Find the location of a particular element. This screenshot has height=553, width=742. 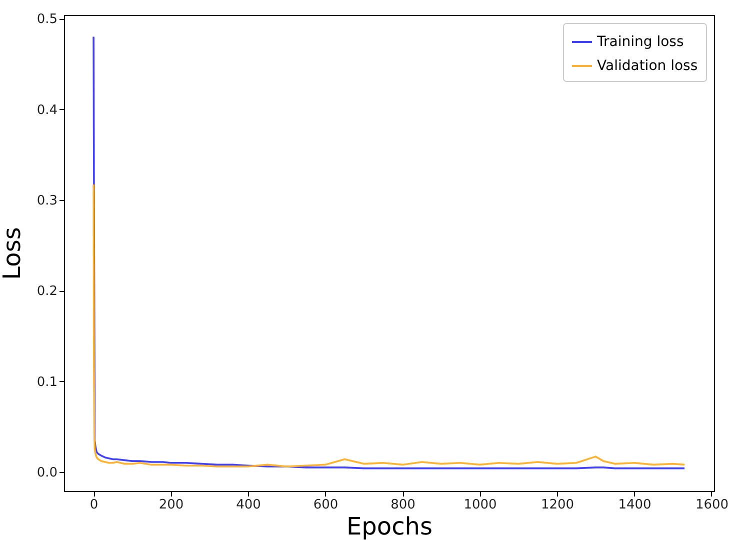

x-tick-label: 1000 is located at coordinates (480, 505).